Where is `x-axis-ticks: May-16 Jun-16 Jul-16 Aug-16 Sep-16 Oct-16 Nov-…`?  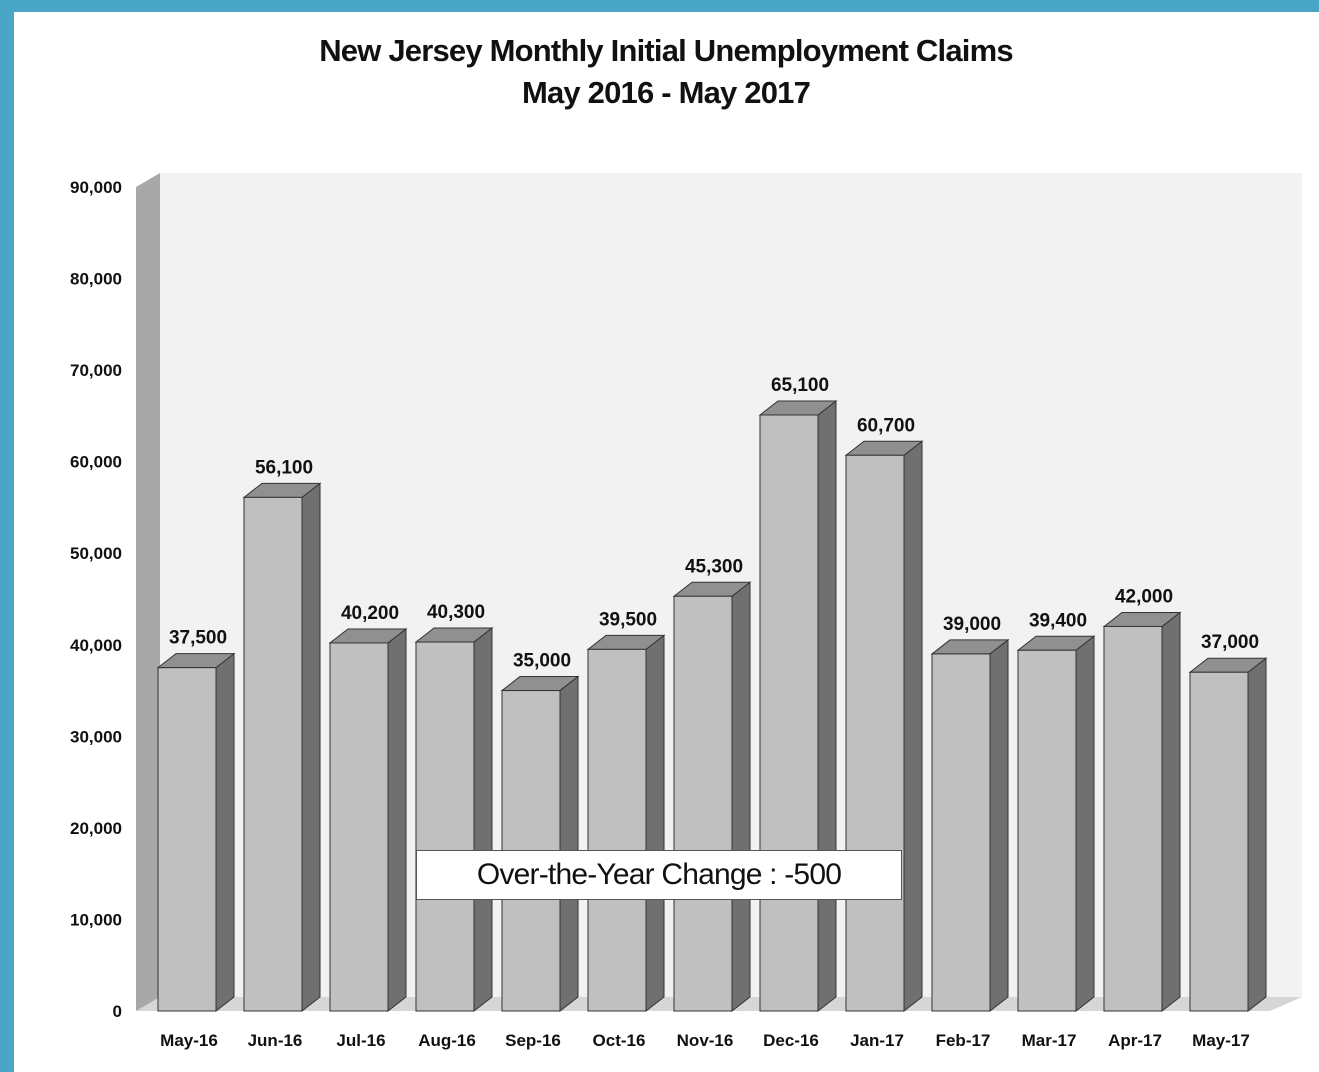 x-axis-ticks: May-16 Jun-16 Jul-16 Aug-16 Sep-16 Oct-16 Nov-… is located at coordinates (705, 1040).